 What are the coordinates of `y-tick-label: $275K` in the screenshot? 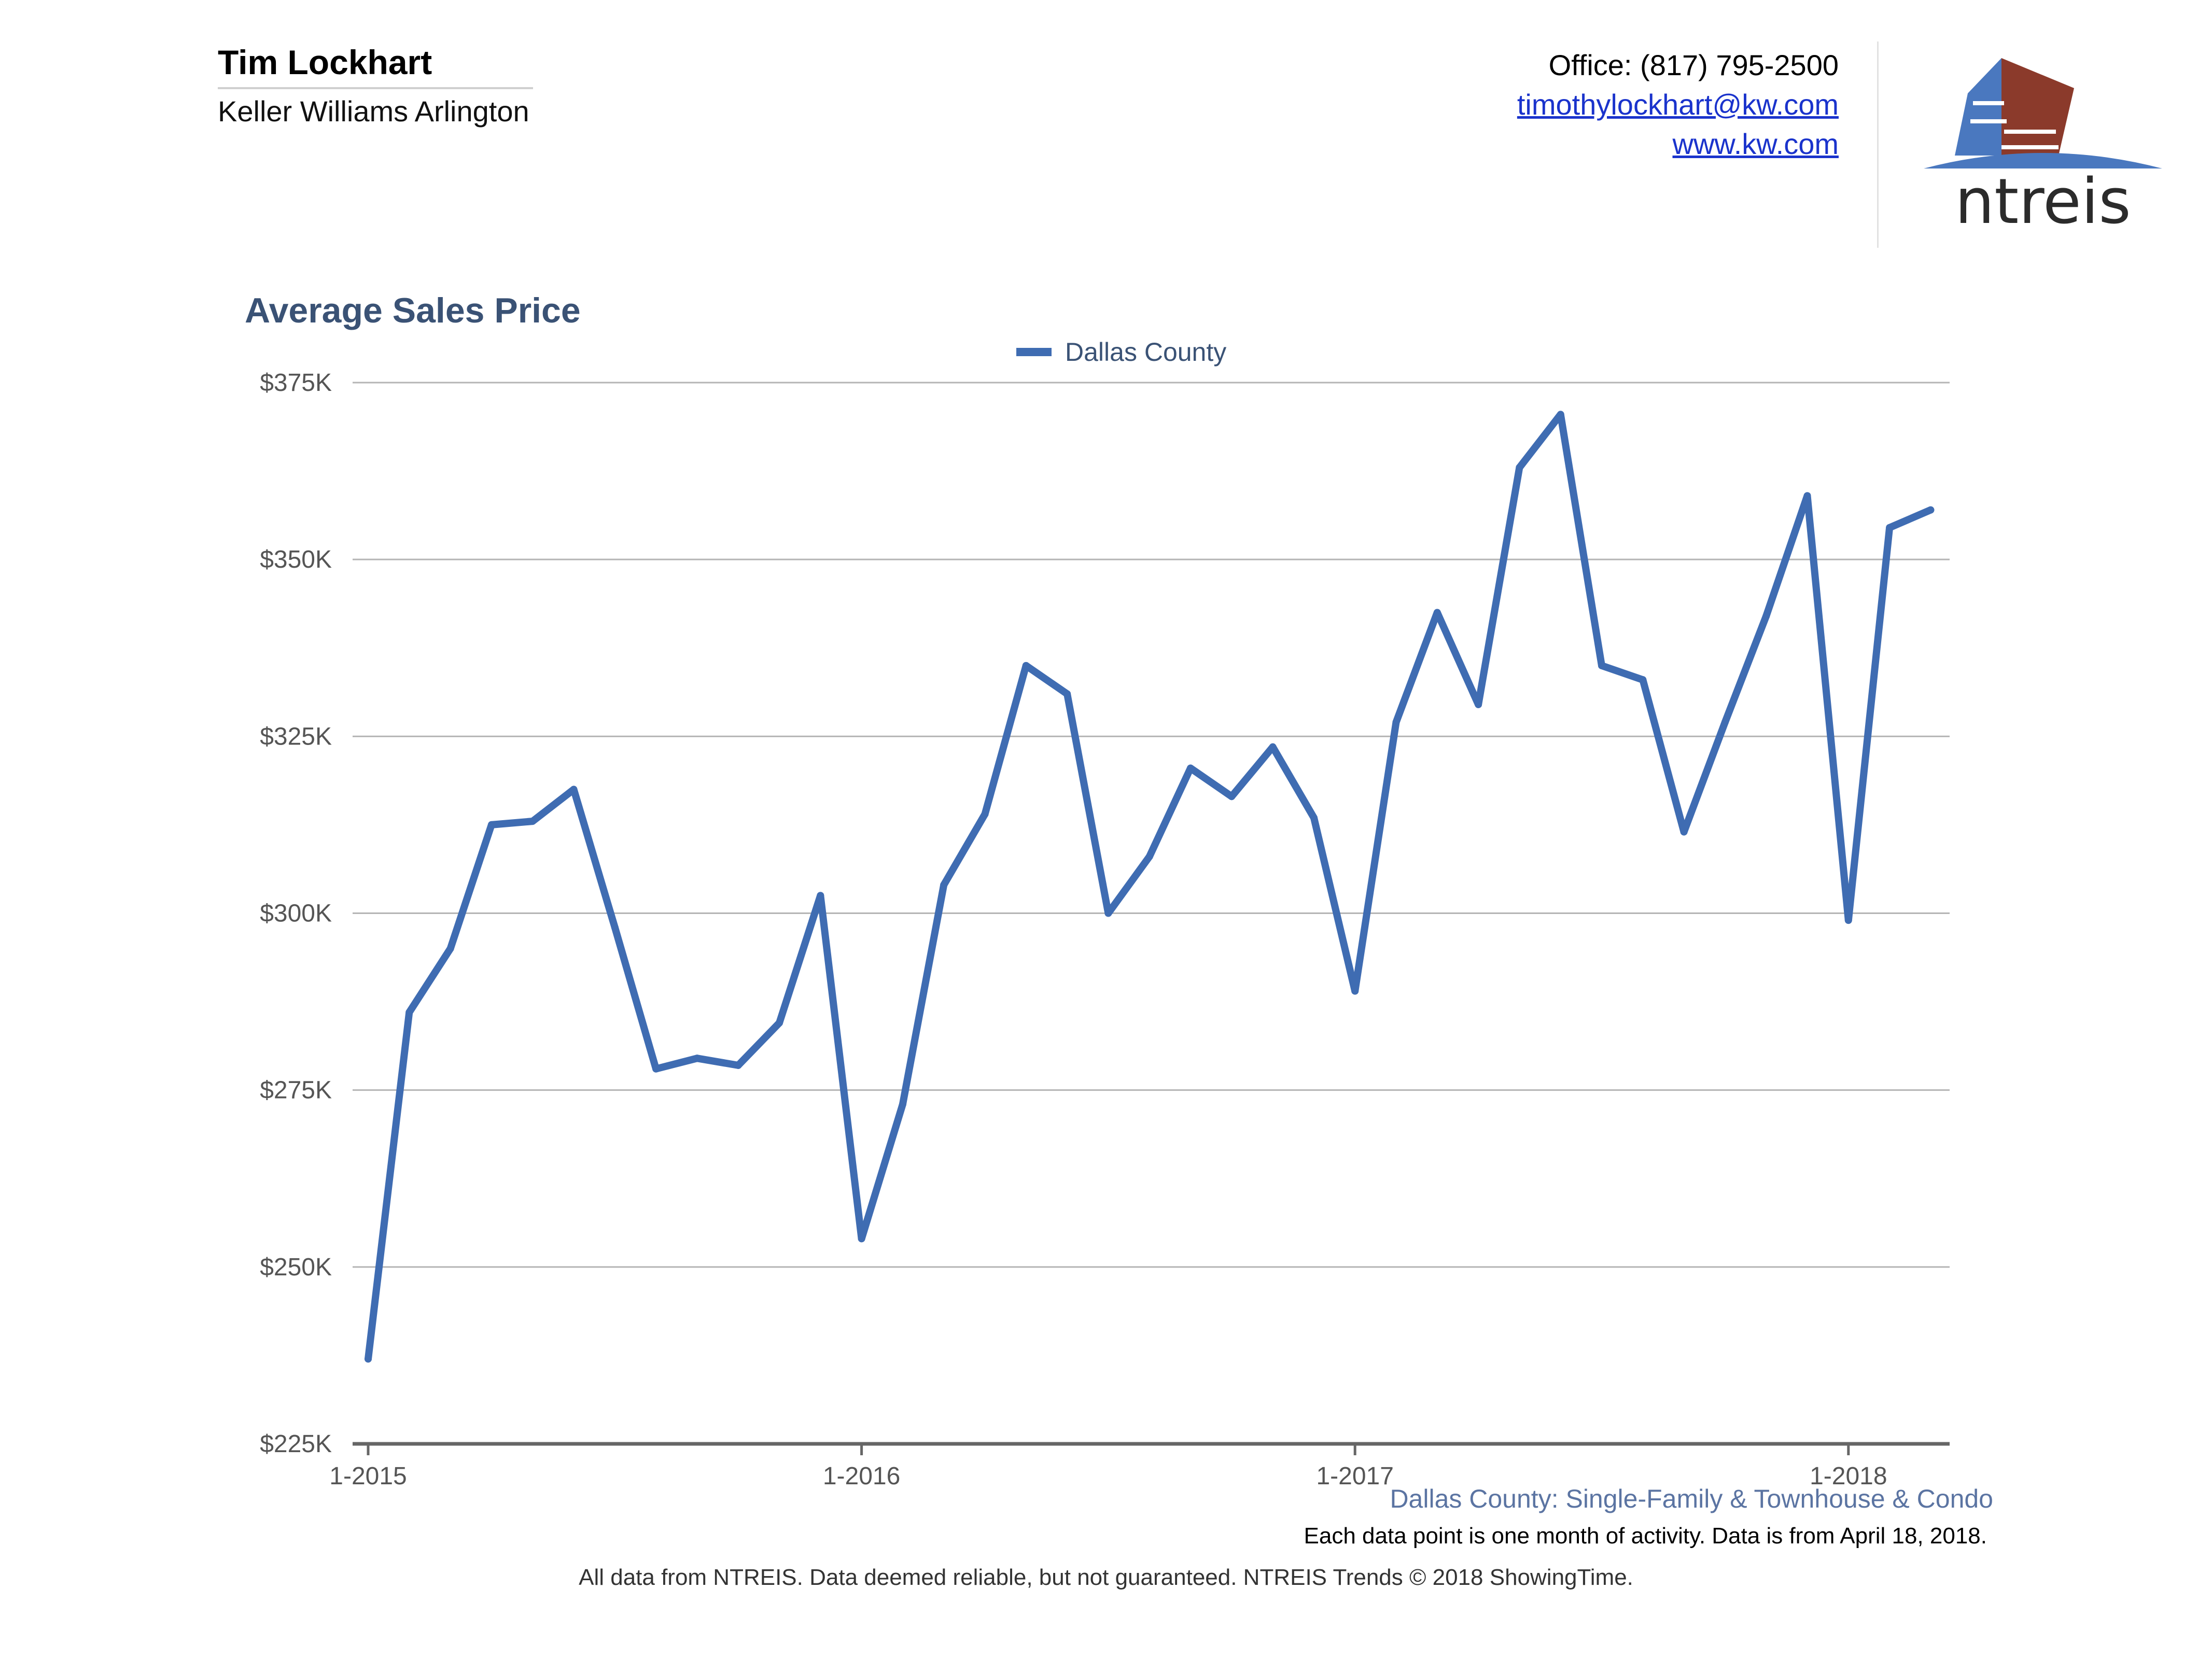 It's located at (296, 1090).